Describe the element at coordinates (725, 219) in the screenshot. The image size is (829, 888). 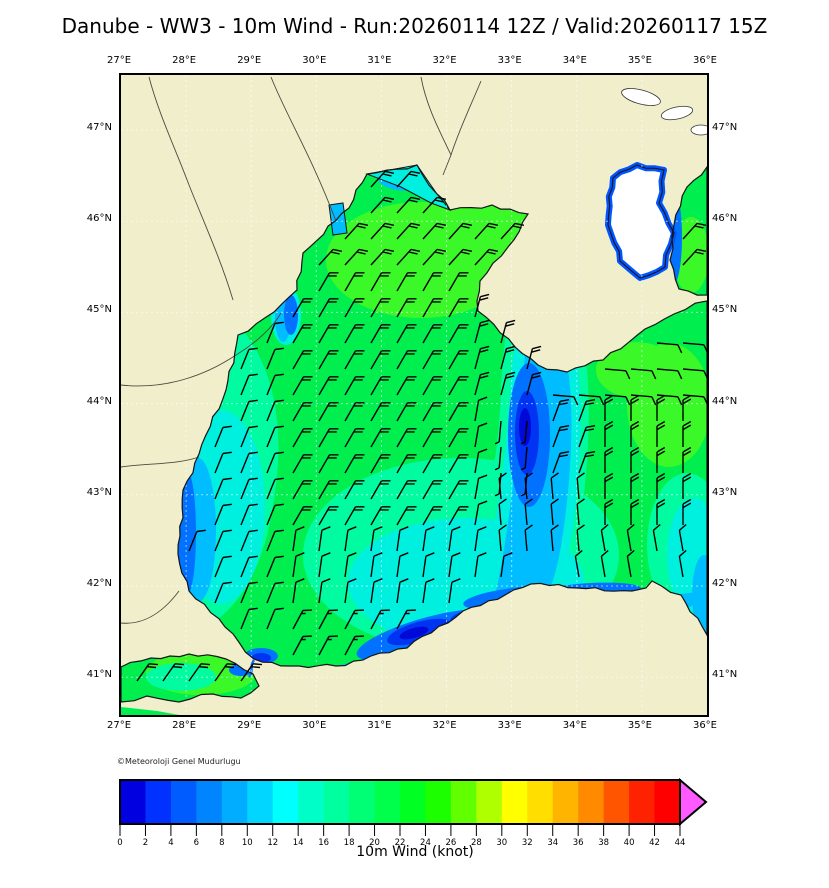
I see `lat-tick-label: 46°N` at that location.